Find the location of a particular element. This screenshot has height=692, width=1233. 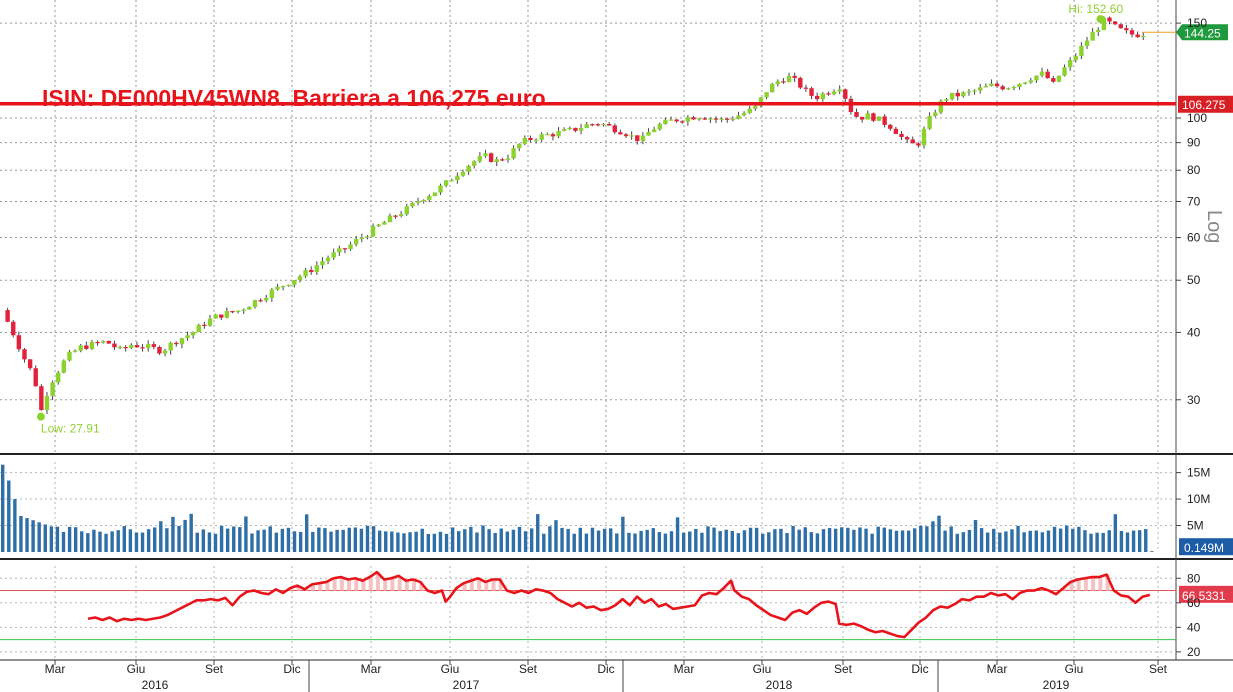

month-tick-label: Giu is located at coordinates (136, 669).